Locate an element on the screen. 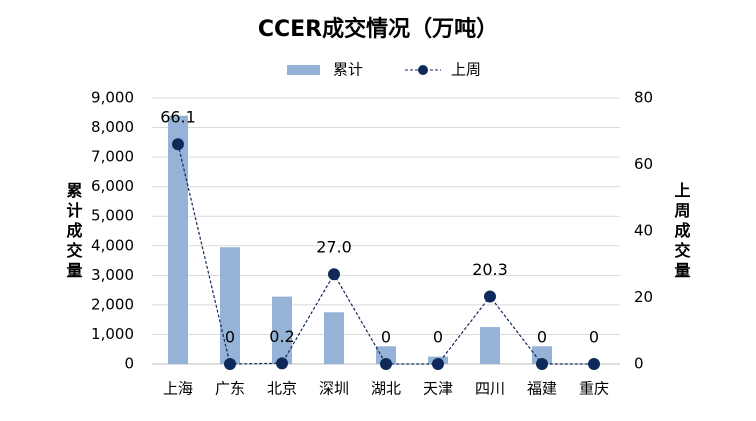 The height and width of the screenshot is (421, 756). y-tick-label: 8,000 is located at coordinates (112, 127).